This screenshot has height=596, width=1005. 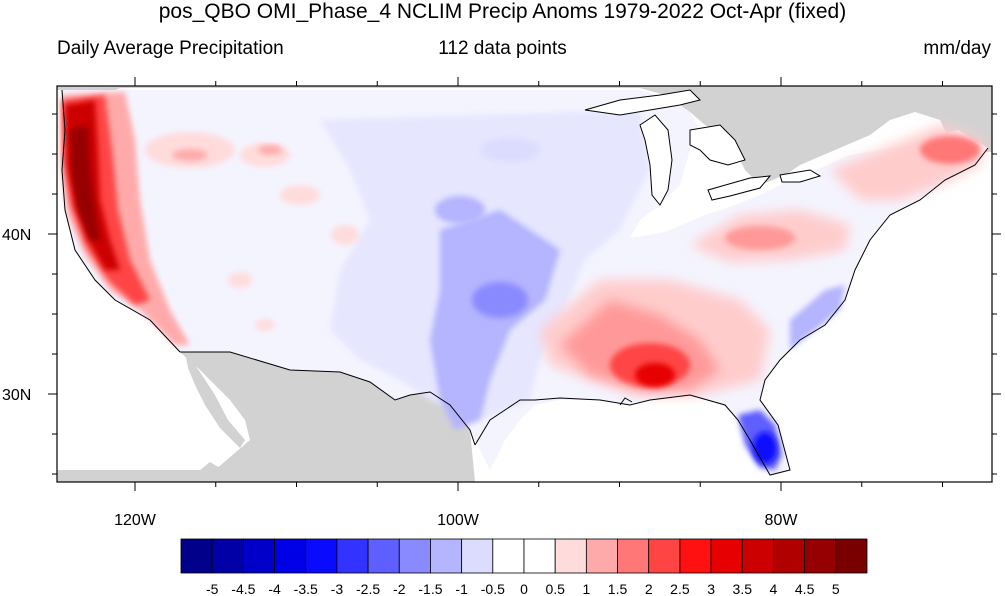 What do you see at coordinates (836, 588) in the screenshot?
I see `colorbar-tick-label: 5` at bounding box center [836, 588].